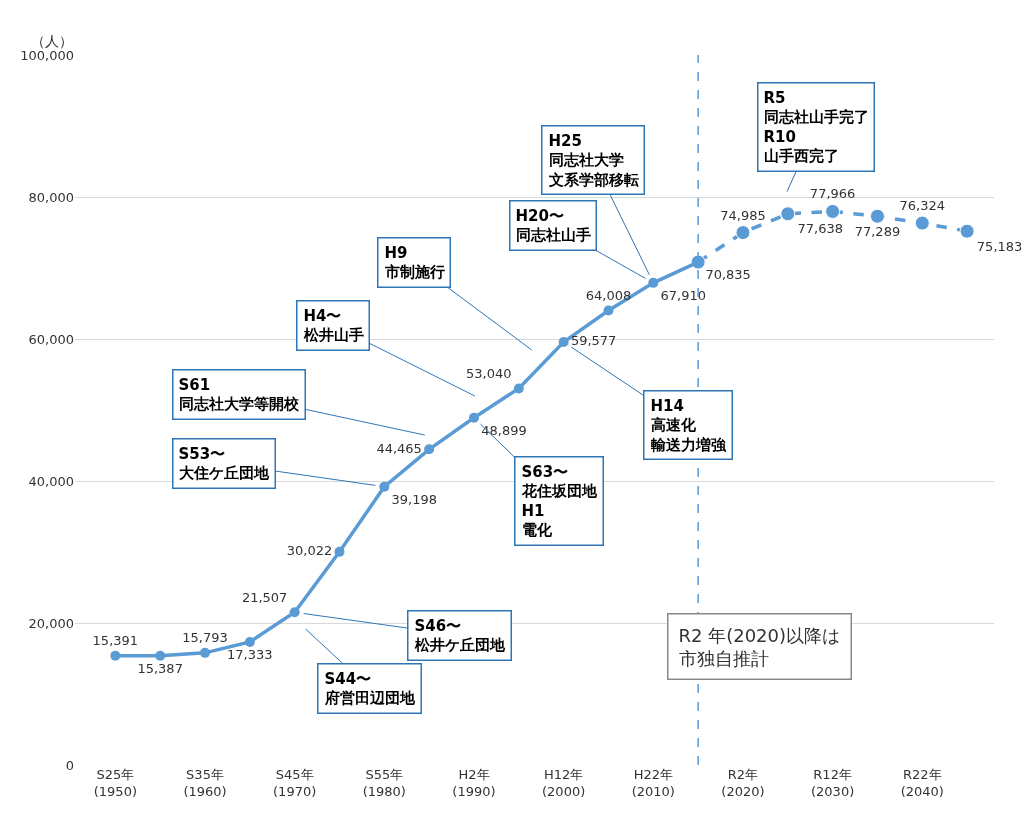 Image resolution: width=1024 pixels, height=825 pixels. What do you see at coordinates (414, 262) in the screenshot?
I see `annotation: H9市制施行` at bounding box center [414, 262].